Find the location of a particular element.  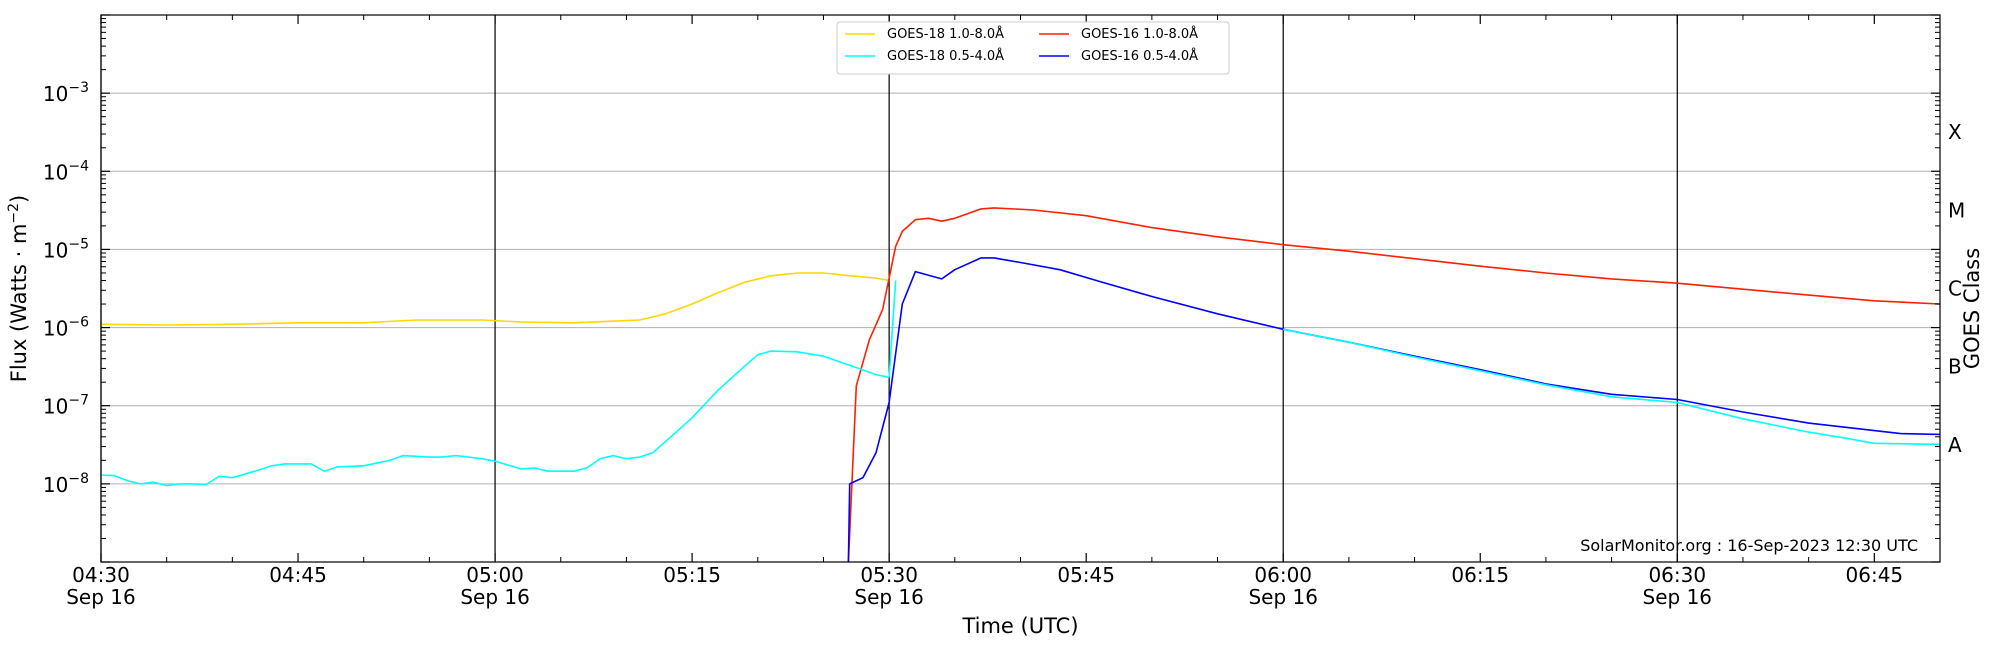

legend-box is located at coordinates (1033, 48).